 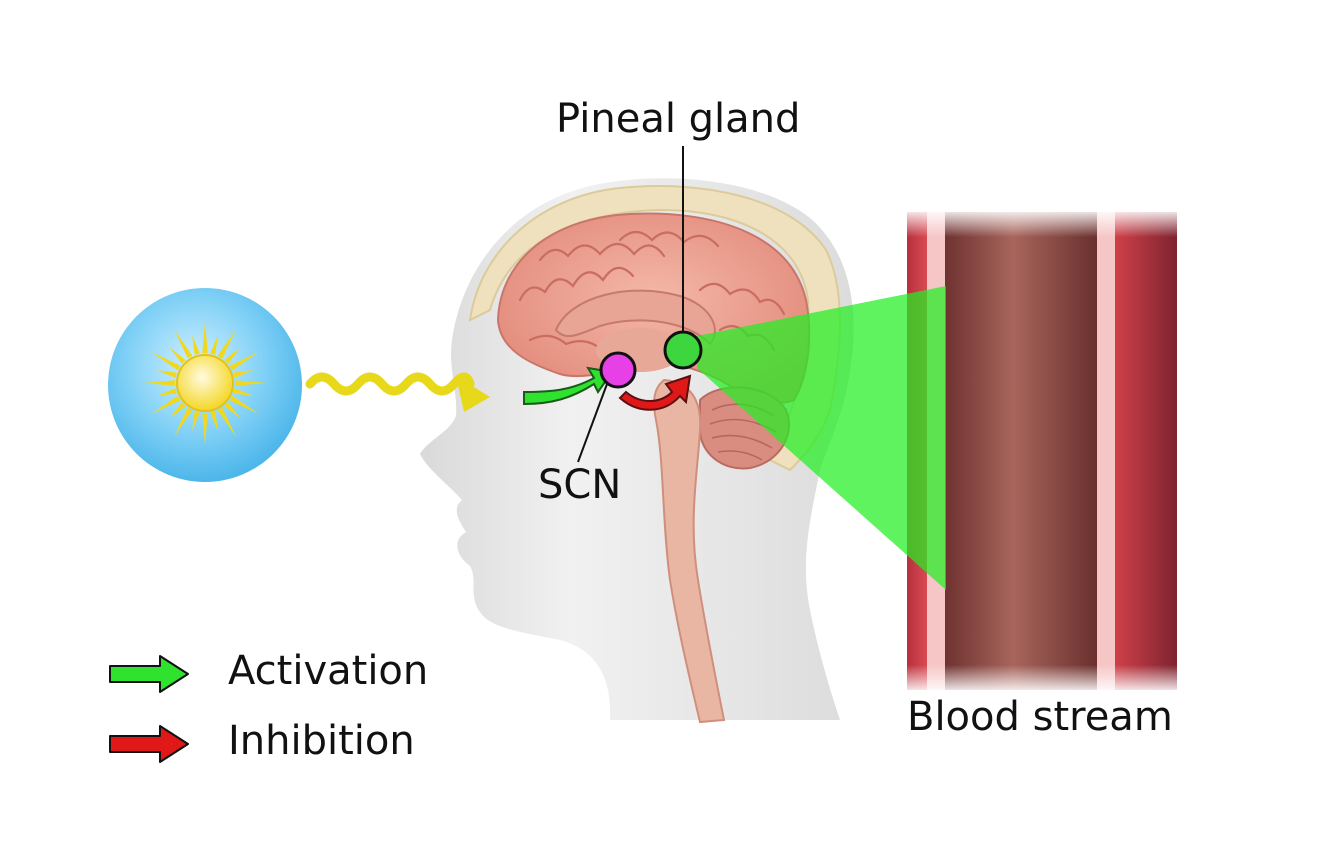 What do you see at coordinates (580, 485) in the screenshot?
I see `scn-label: SCN` at bounding box center [580, 485].